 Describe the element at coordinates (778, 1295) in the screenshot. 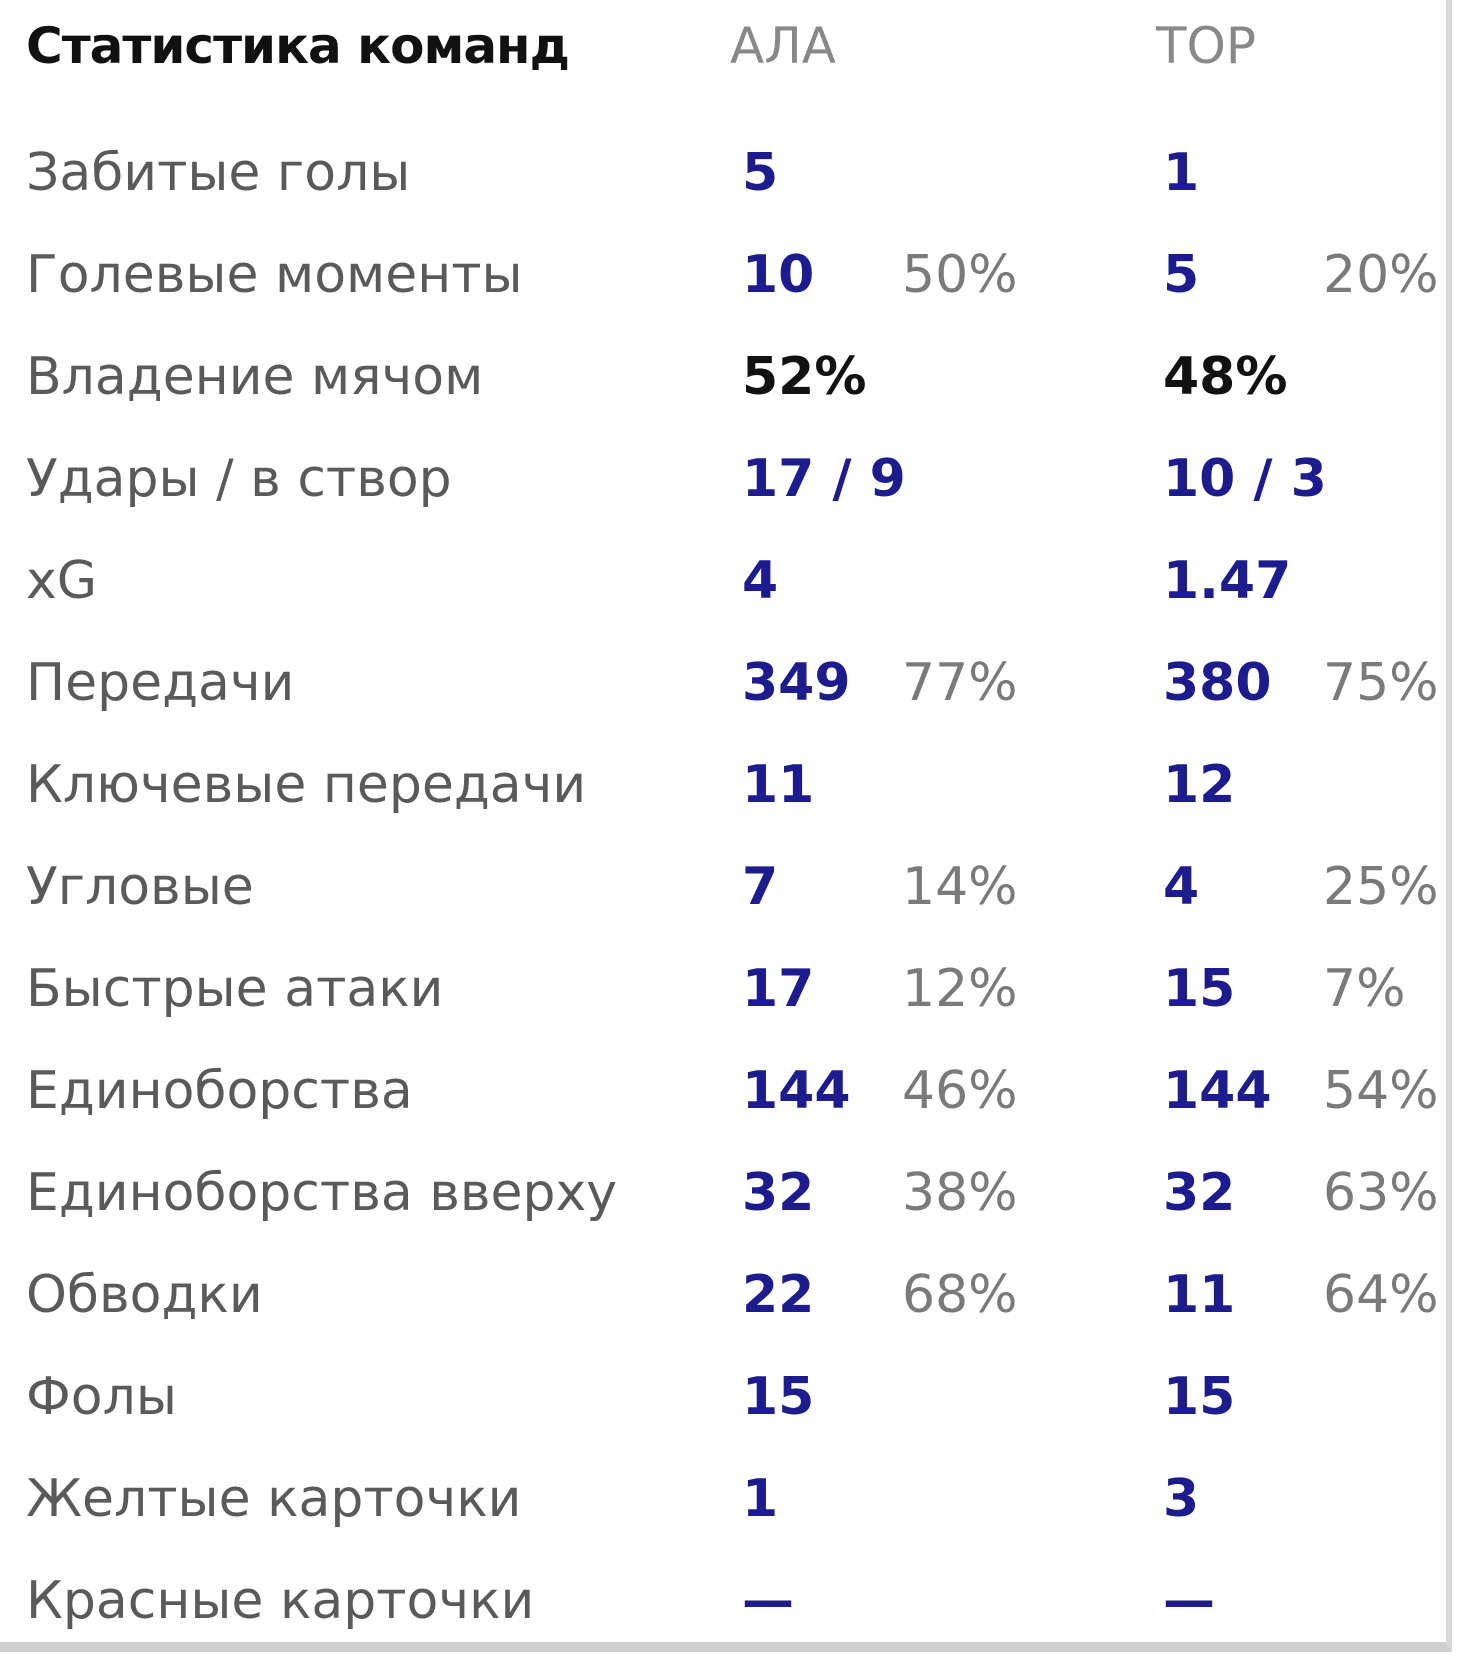

I see `team1-value: 22` at that location.